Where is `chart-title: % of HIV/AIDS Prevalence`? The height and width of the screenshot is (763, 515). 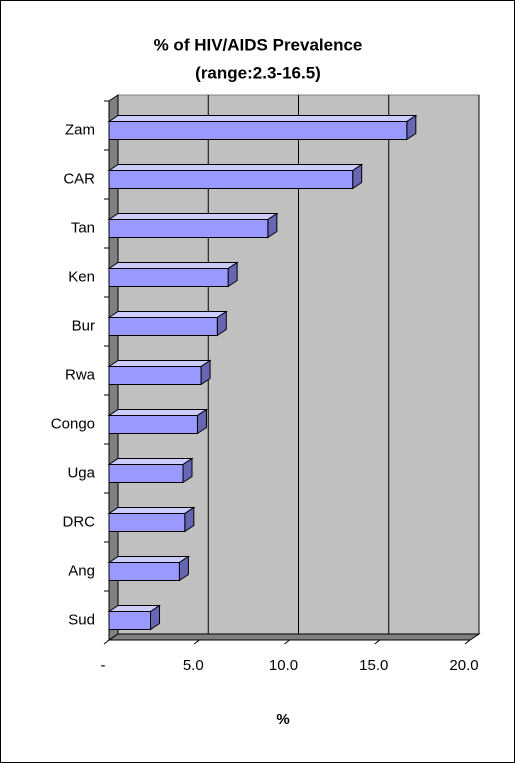 chart-title: % of HIV/AIDS Prevalence is located at coordinates (258, 44).